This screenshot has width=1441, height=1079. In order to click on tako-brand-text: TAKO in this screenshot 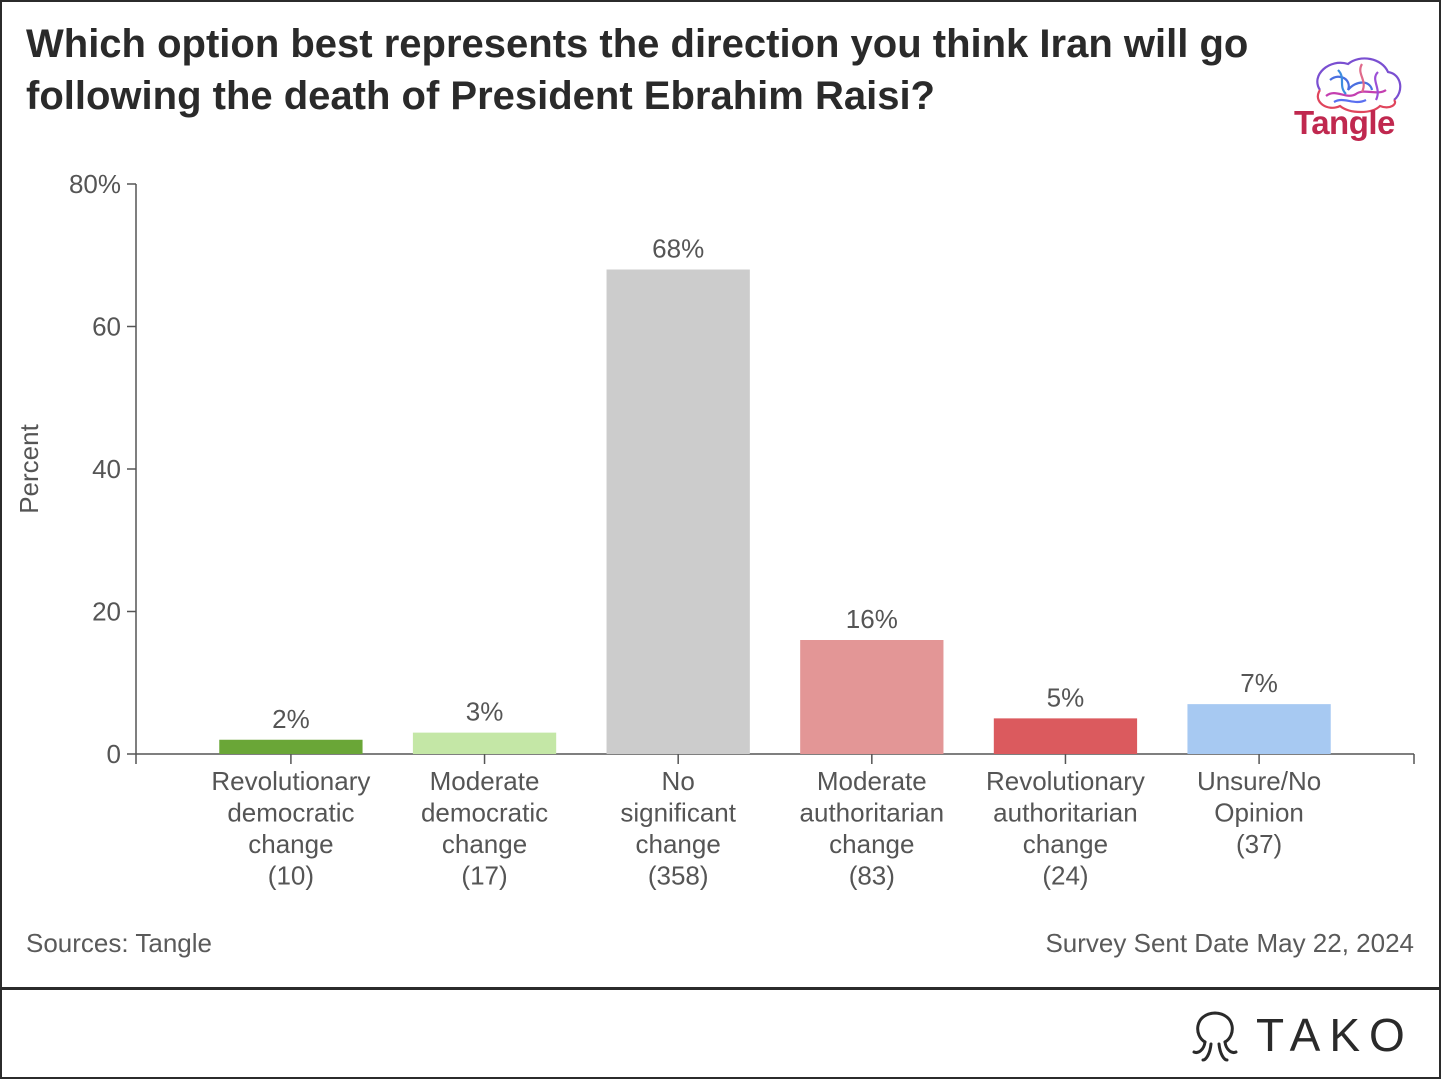, I will do `click(1335, 1035)`.